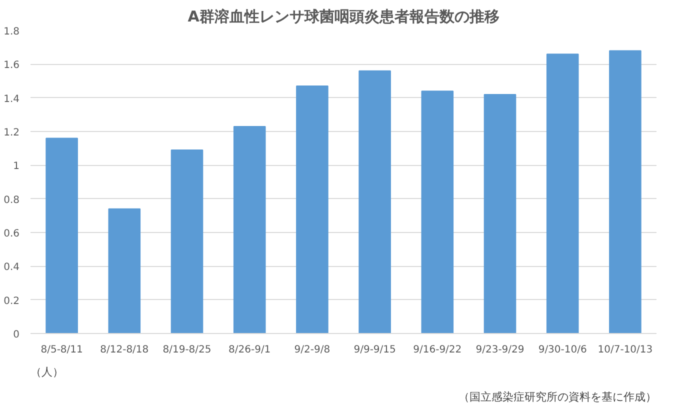 The width and height of the screenshot is (680, 412). Describe the element at coordinates (187, 350) in the screenshot. I see `x-tick-label: 8/19-8/25` at that location.